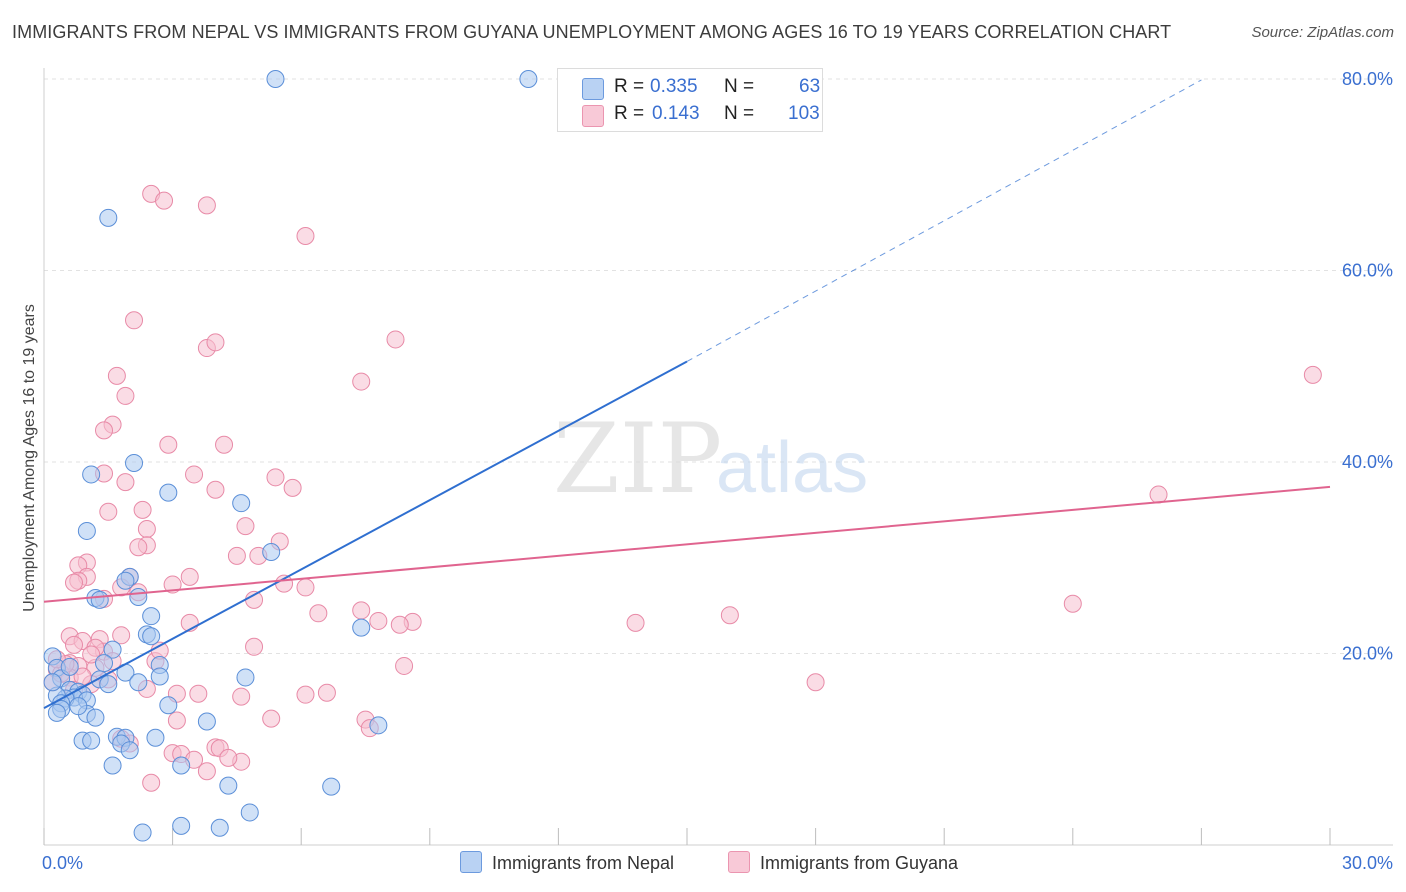 This screenshot has width=1406, height=892. I want to click on x-tick-label-min: 0.0%, so click(62, 863).